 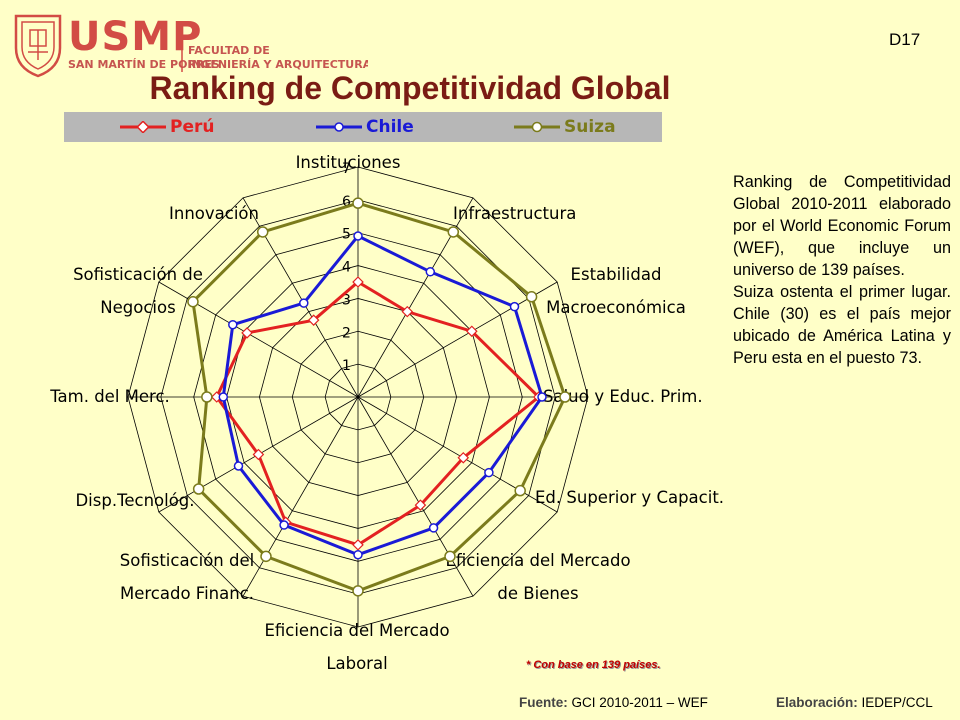 I want to click on credit-label: Elaboración:, so click(x=817, y=702).